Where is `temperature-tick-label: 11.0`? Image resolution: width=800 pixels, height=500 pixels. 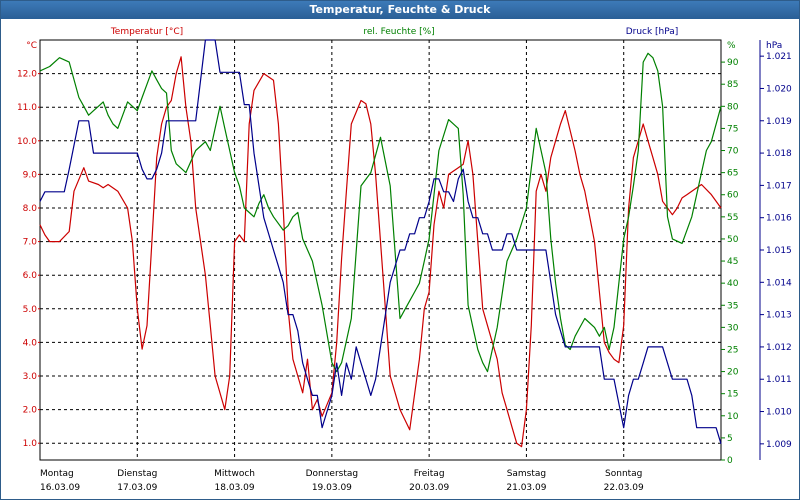
temperature-tick-label: 11.0 is located at coordinates (27, 108).